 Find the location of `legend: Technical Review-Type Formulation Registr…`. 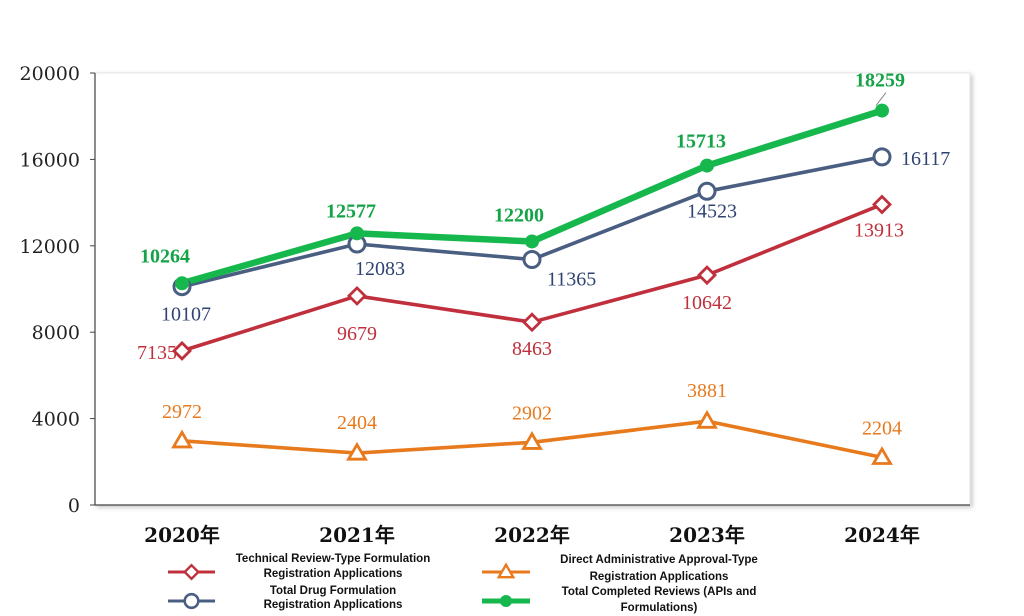

legend: Technical Review-Type Formulation Registr… is located at coordinates (463, 583).